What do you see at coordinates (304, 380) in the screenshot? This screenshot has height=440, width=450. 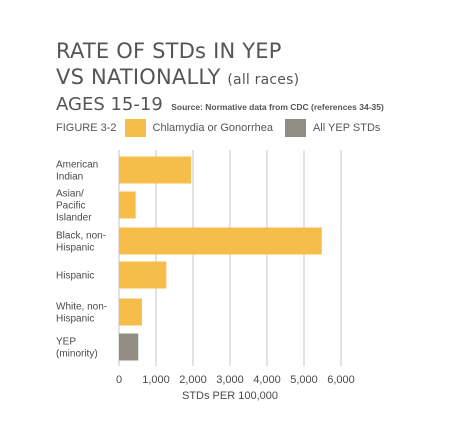 I see `x-tick-label: 5,000` at bounding box center [304, 380].